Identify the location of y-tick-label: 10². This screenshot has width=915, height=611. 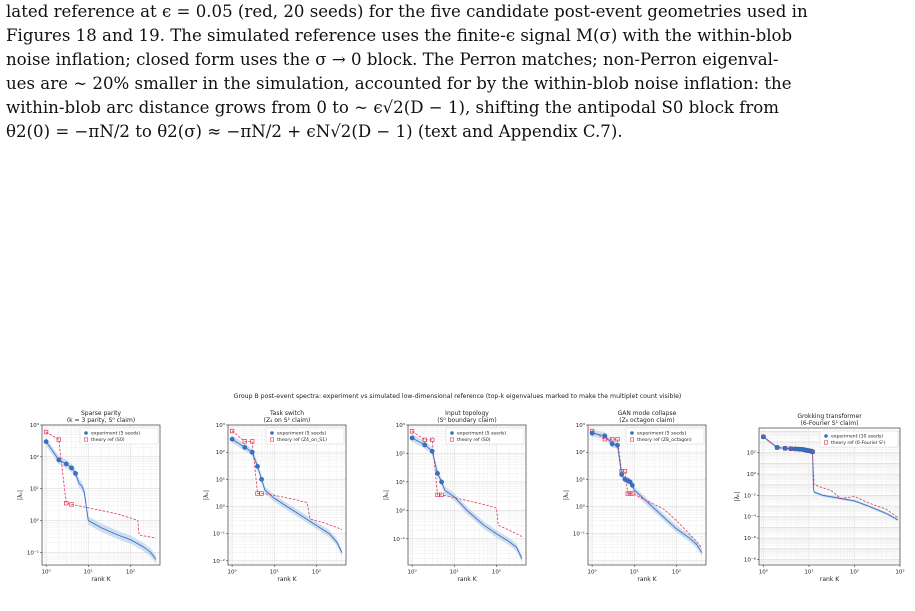
(751, 453).